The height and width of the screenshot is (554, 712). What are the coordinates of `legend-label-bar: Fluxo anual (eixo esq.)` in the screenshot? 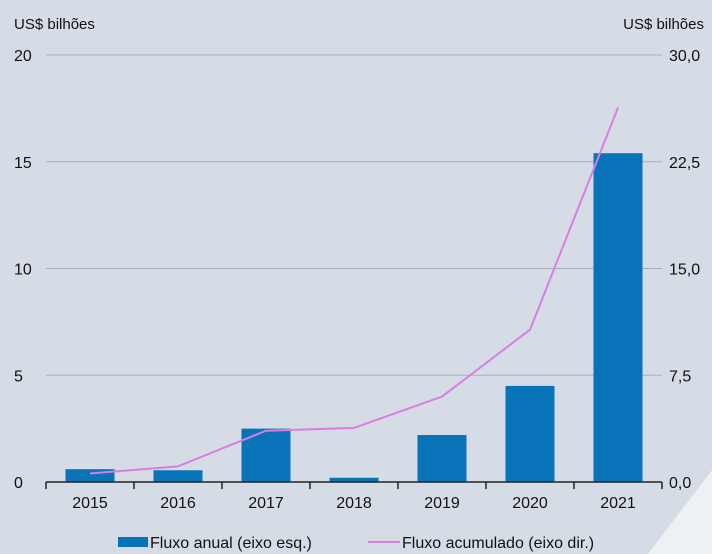 It's located at (231, 543).